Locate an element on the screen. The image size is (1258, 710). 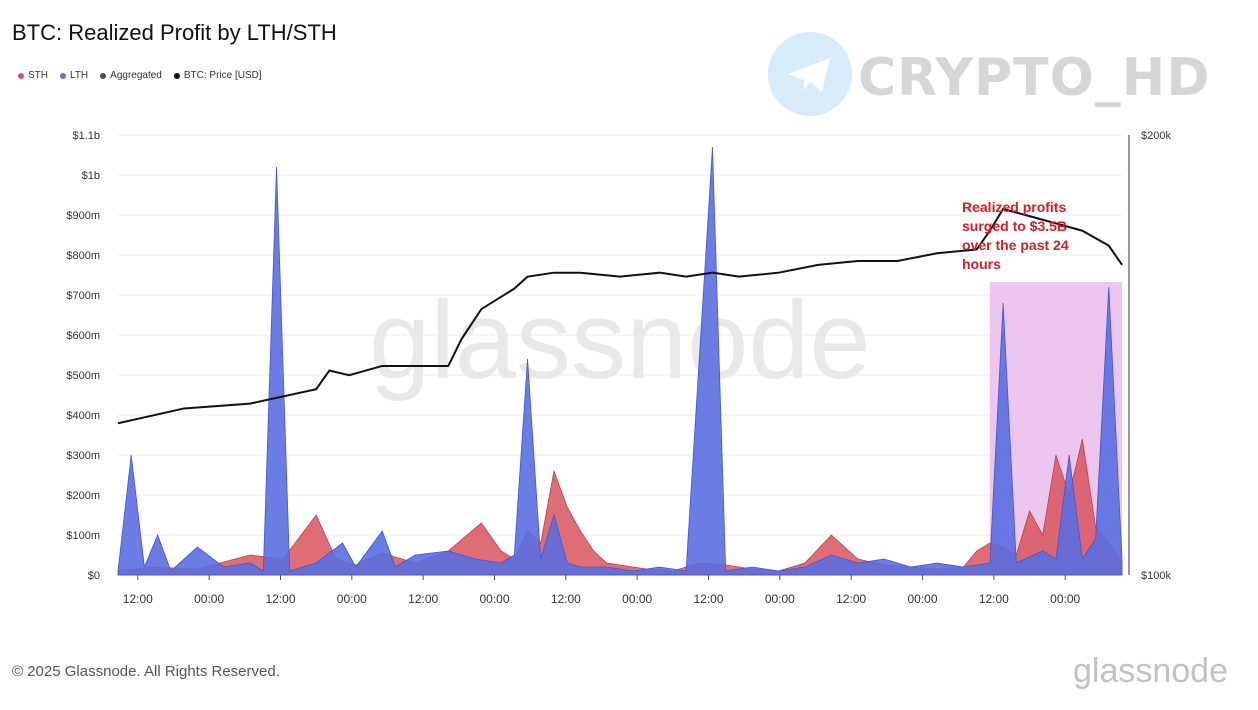
legend-label-price: BTC: Price [USD] is located at coordinates (222, 75).